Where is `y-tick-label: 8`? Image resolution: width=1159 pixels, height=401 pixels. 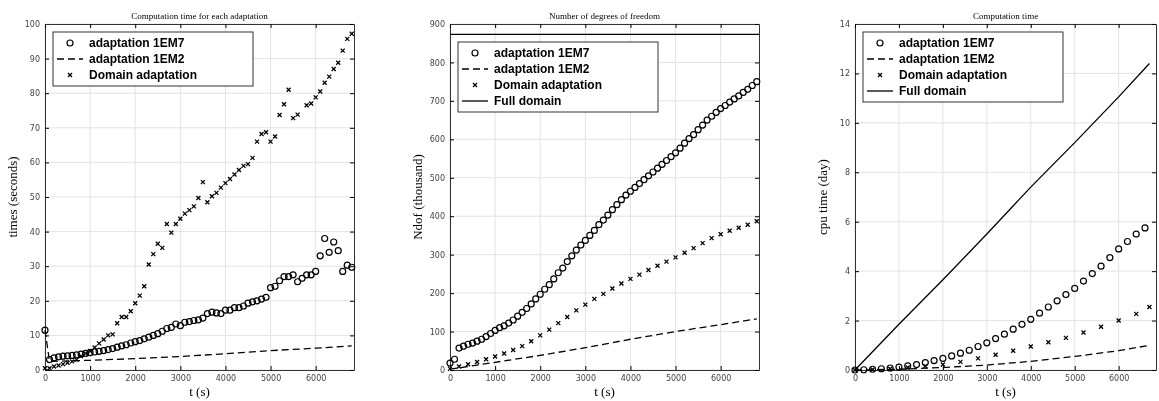
y-tick-label: 8 is located at coordinates (847, 173).